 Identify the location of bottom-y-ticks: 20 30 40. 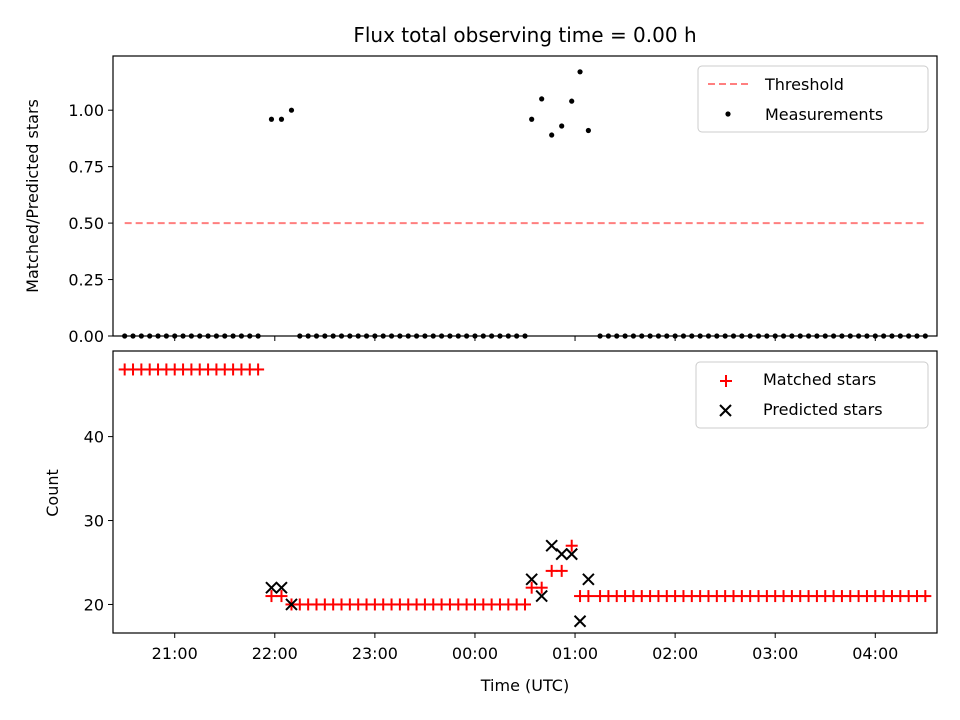
(98, 521).